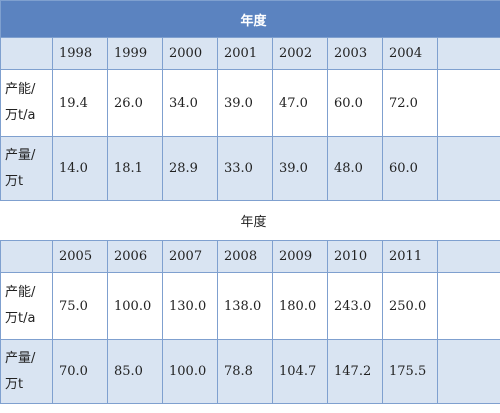  Describe the element at coordinates (300, 103) in the screenshot. I see `value-cell: 47.0` at that location.